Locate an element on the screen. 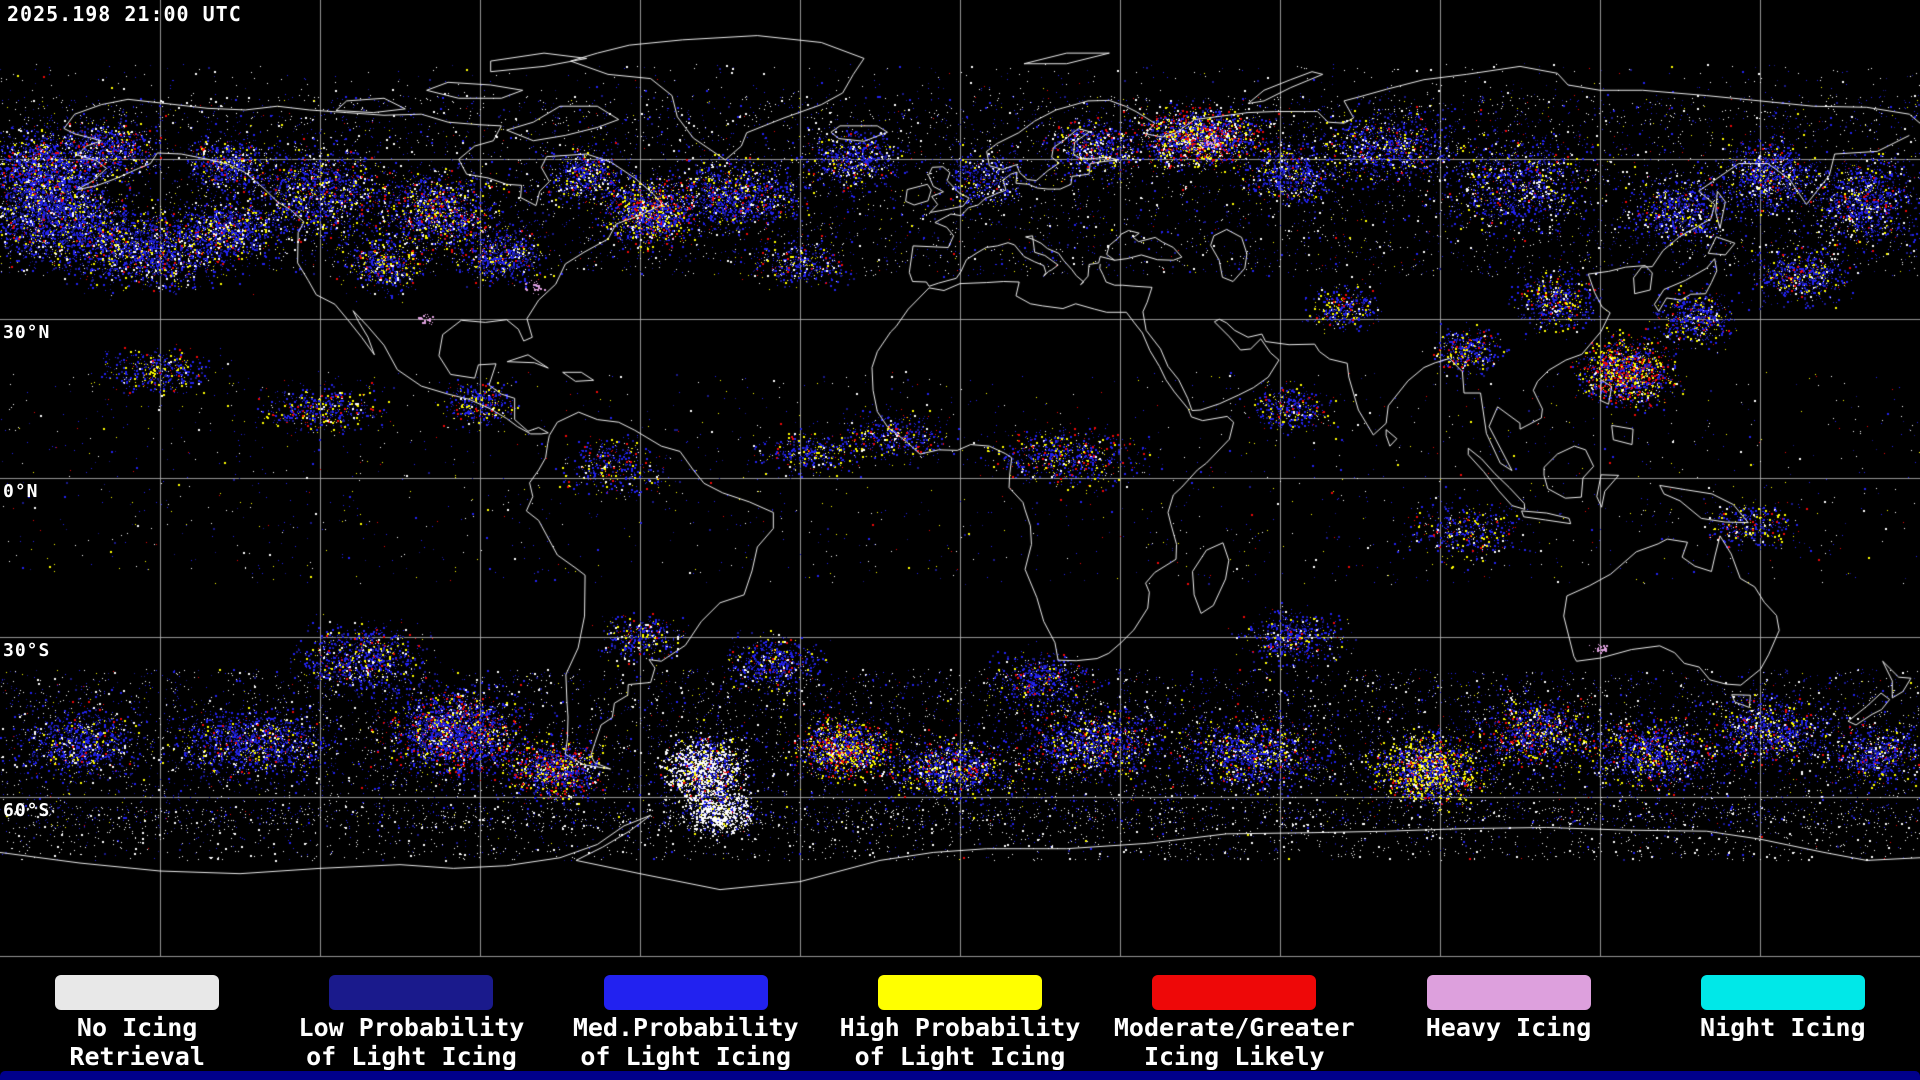 Image resolution: width=1920 pixels, height=1080 pixels. legend-item-night-icing: Night Icing is located at coordinates (1783, 1020).